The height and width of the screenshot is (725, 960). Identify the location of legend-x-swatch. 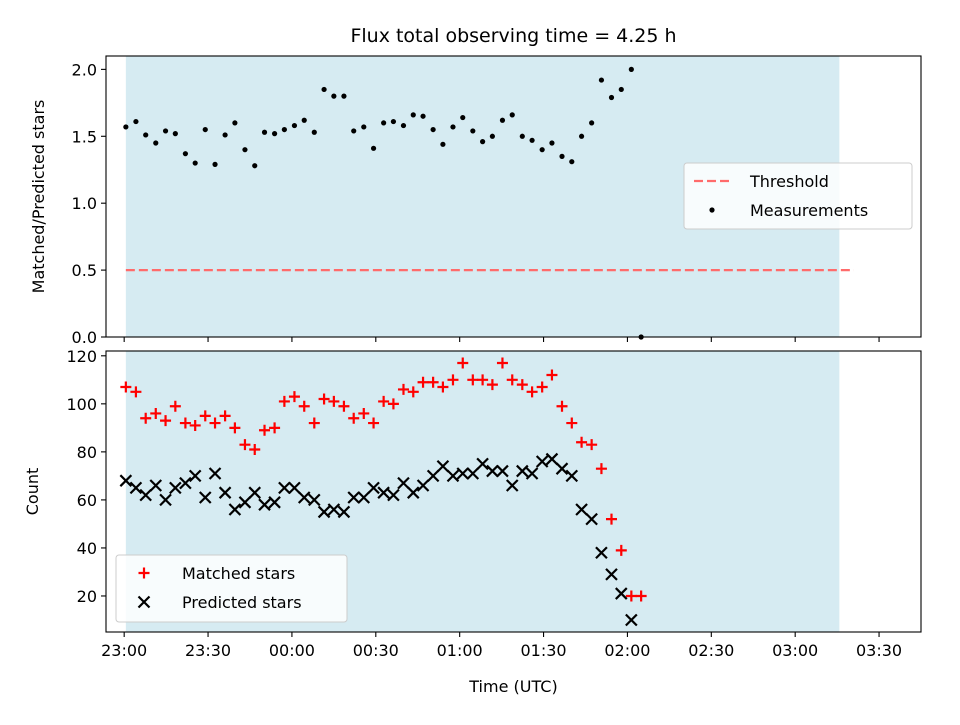
(144, 602).